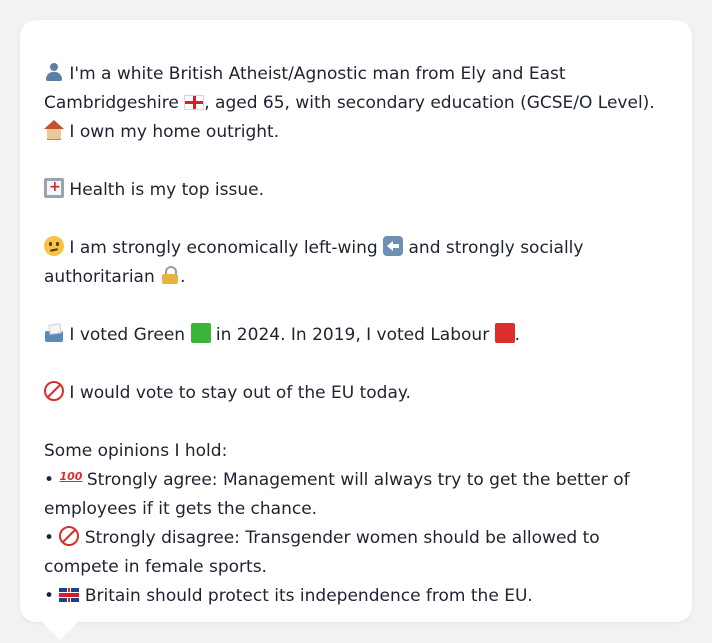 The image size is (712, 643). What do you see at coordinates (504, 333) in the screenshot?
I see `red-square-icon` at bounding box center [504, 333].